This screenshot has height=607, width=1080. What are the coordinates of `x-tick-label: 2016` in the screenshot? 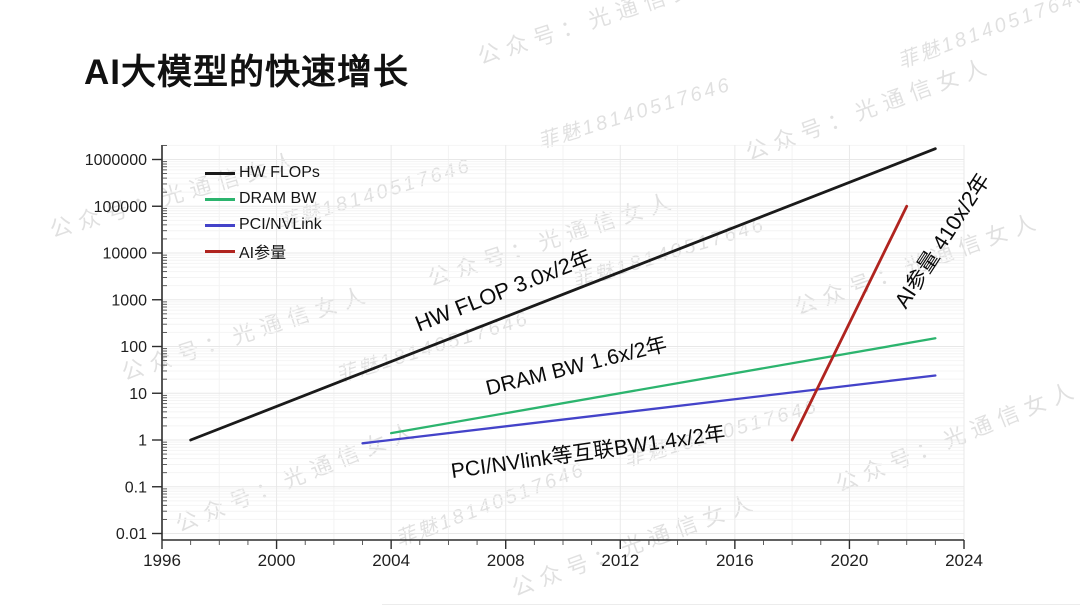 It's located at (735, 560).